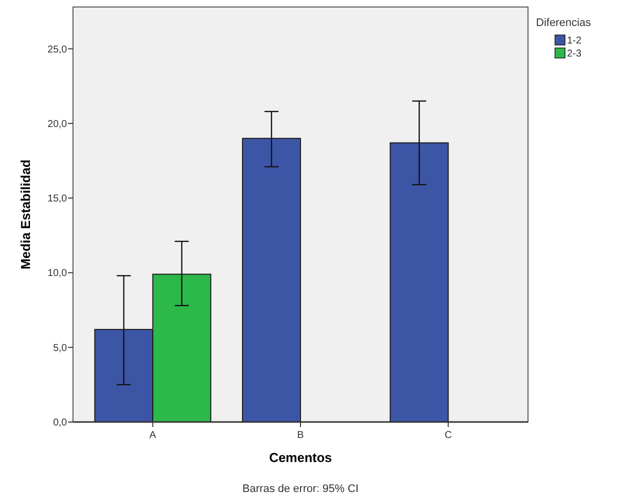  What do you see at coordinates (58, 274) in the screenshot?
I see `y-tick-label: 10,0` at bounding box center [58, 274].